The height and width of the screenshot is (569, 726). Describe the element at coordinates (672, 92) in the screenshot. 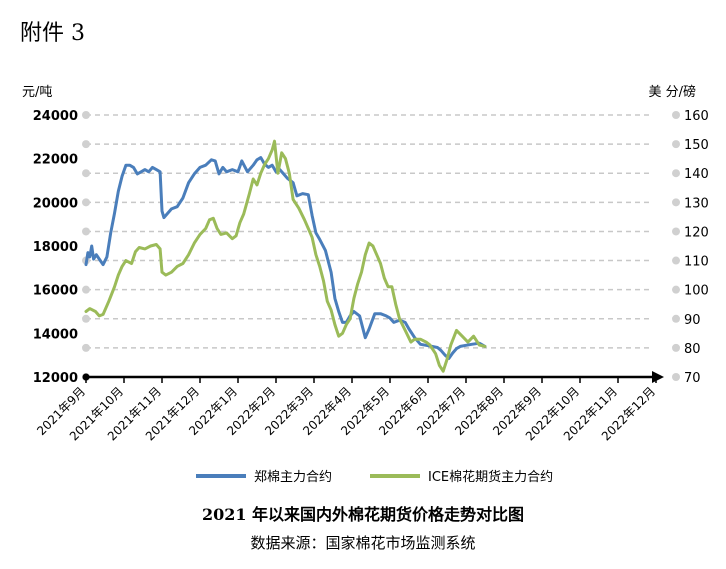

I see `right-axis-unit: 美 分/磅` at that location.